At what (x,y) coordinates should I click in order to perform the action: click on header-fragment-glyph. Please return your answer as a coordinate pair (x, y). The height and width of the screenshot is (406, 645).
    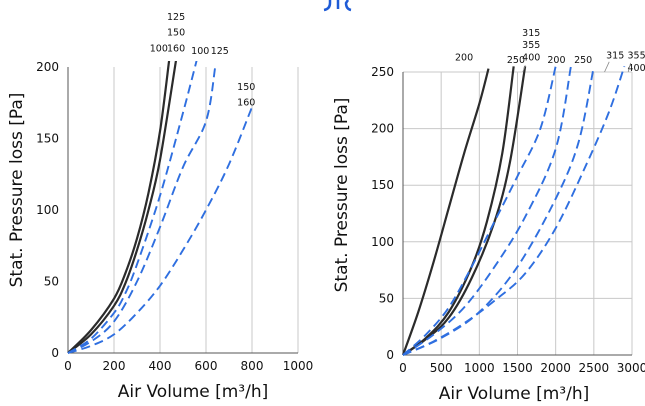
    Looking at the image, I should click on (337, 6).